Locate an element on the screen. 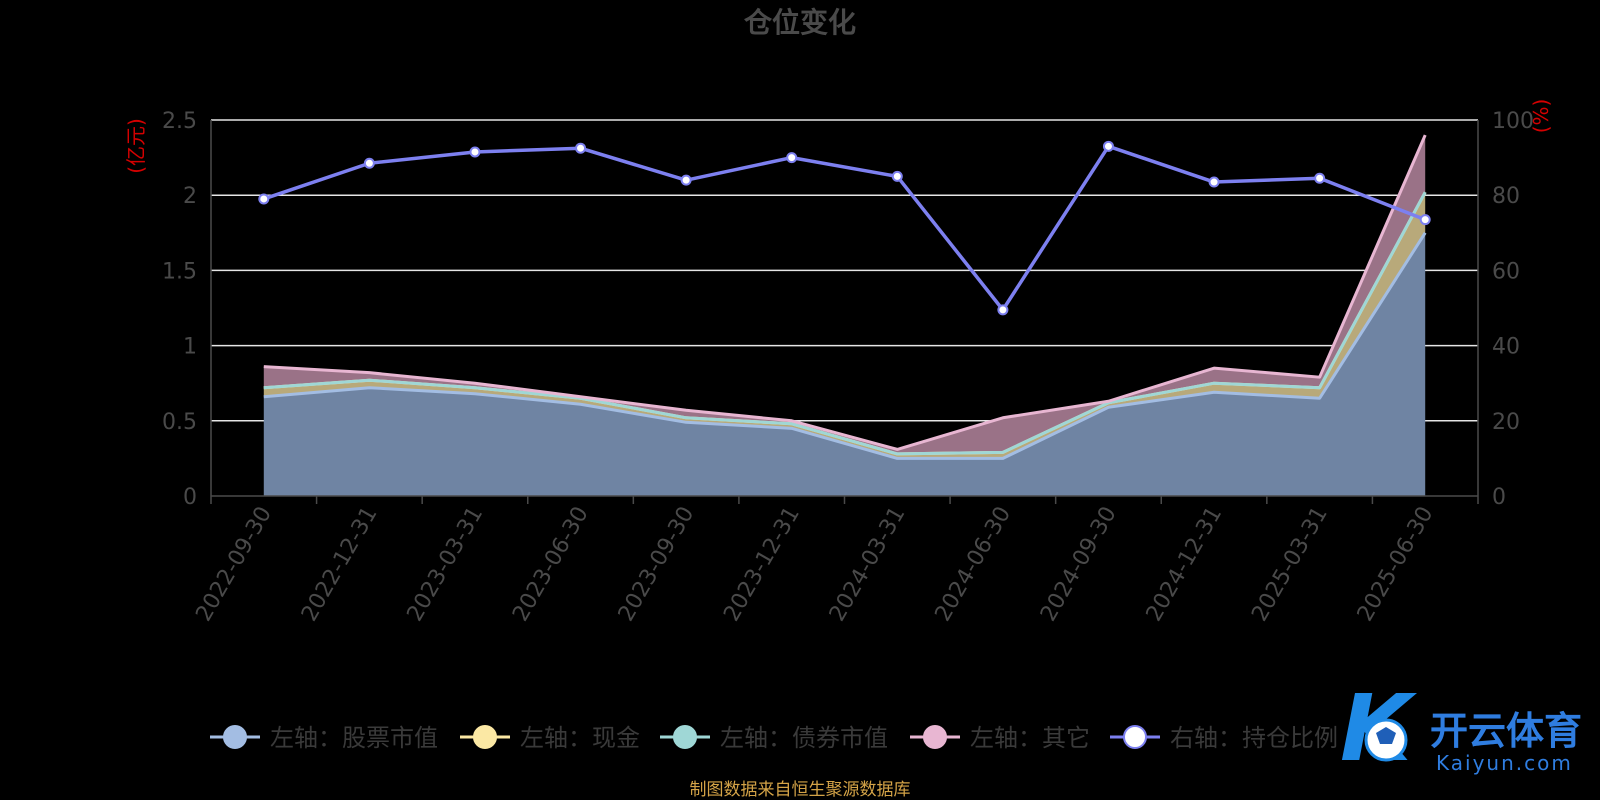 Image resolution: width=1600 pixels, height=800 pixels. left-axis-unit: (亿元) is located at coordinates (136, 146).